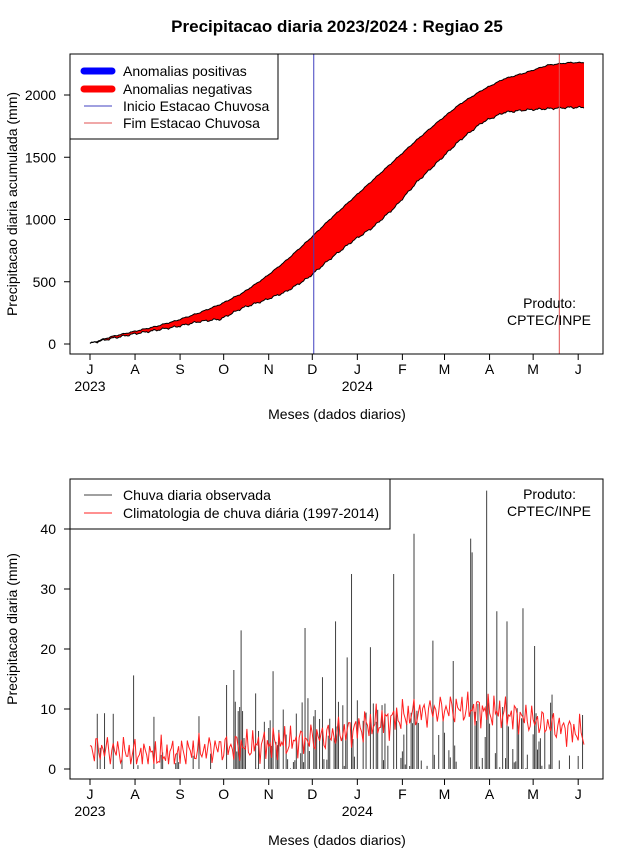 This screenshot has height=850, width=640. Describe the element at coordinates (337, 728) in the screenshot. I see `climatology-daily-line` at that location.